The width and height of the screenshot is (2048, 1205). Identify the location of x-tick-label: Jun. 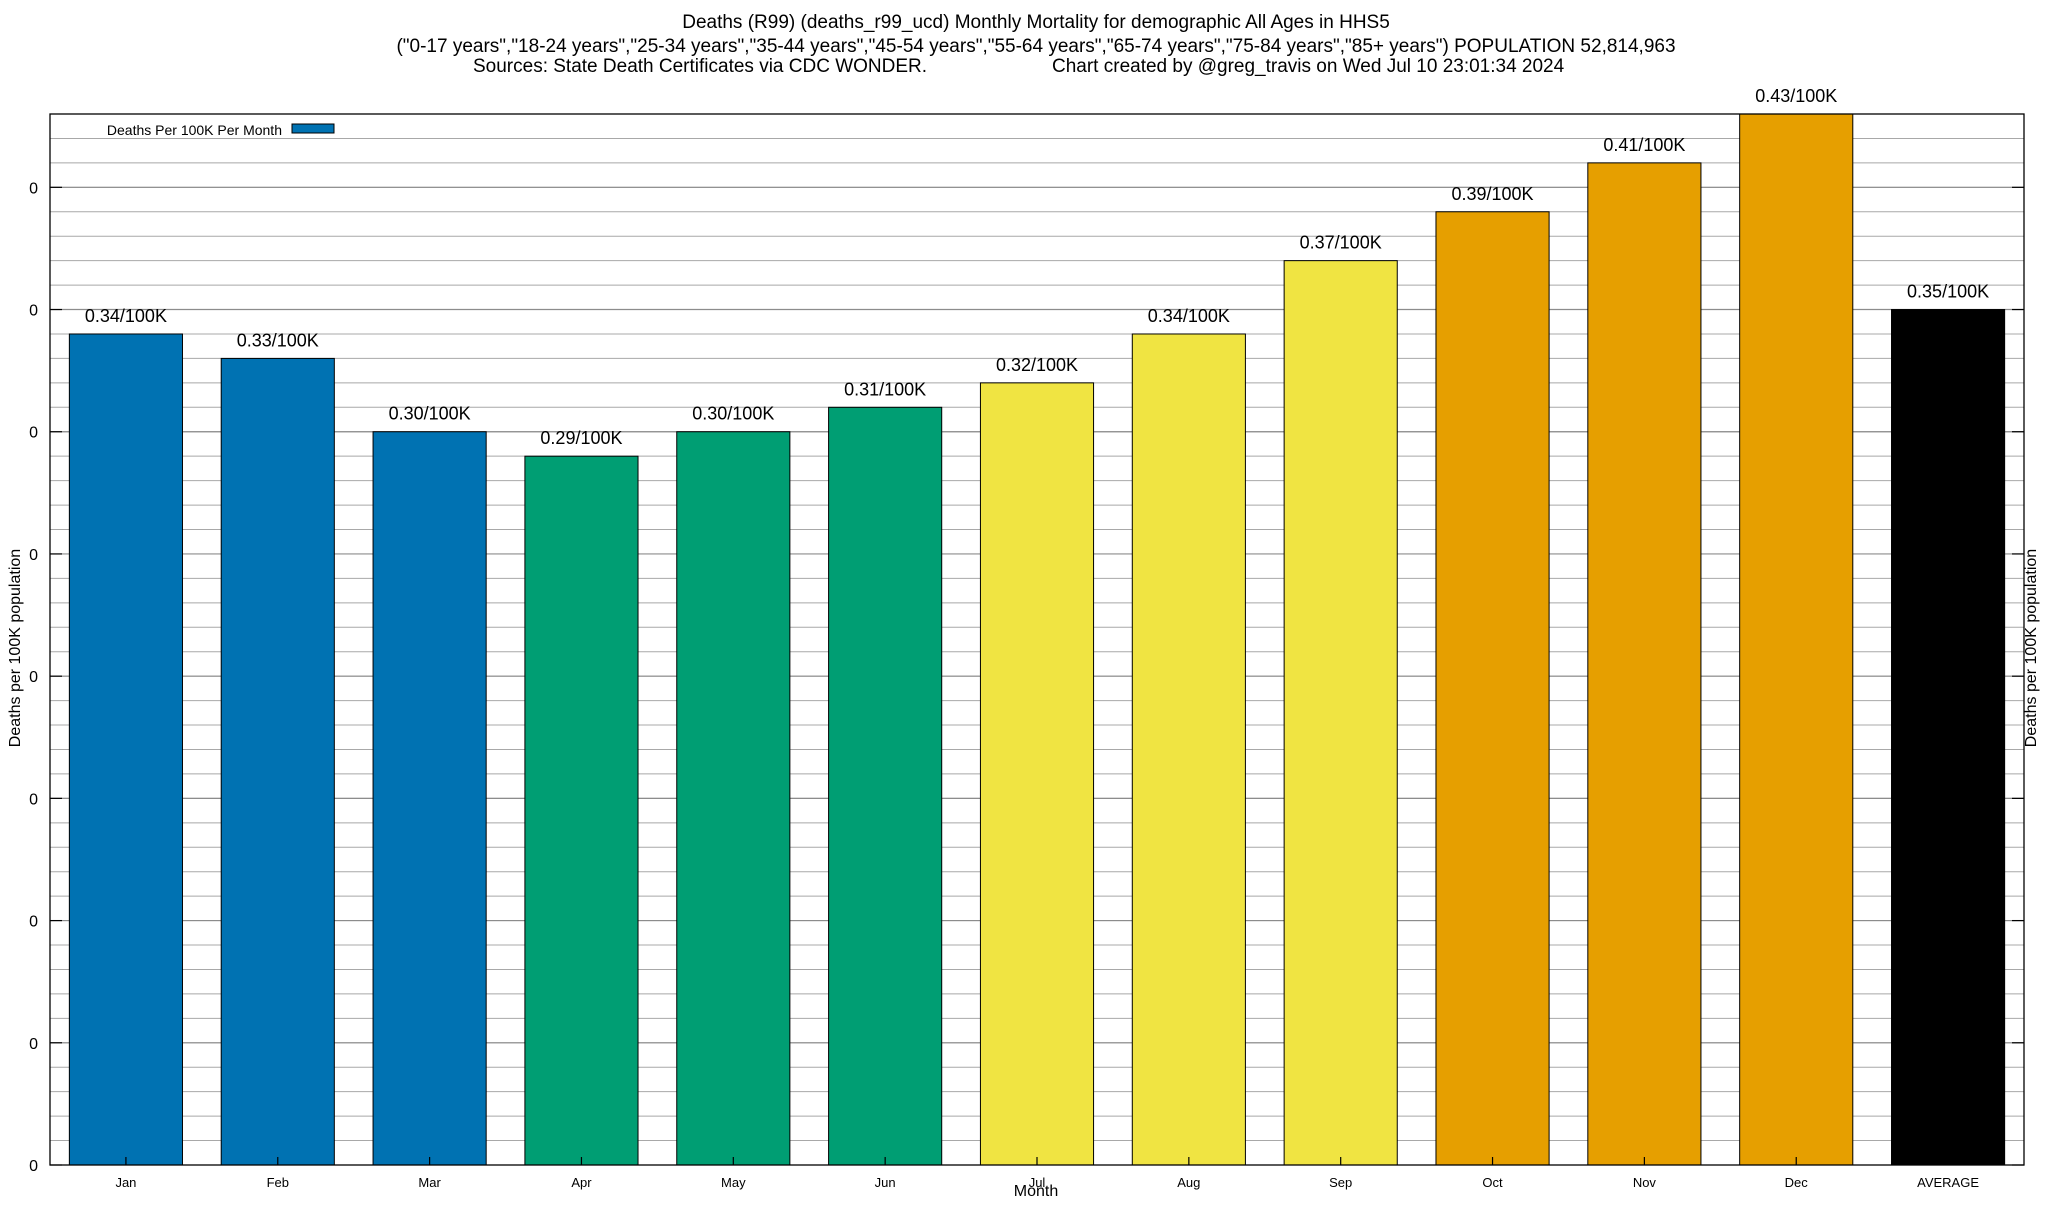
(885, 1182).